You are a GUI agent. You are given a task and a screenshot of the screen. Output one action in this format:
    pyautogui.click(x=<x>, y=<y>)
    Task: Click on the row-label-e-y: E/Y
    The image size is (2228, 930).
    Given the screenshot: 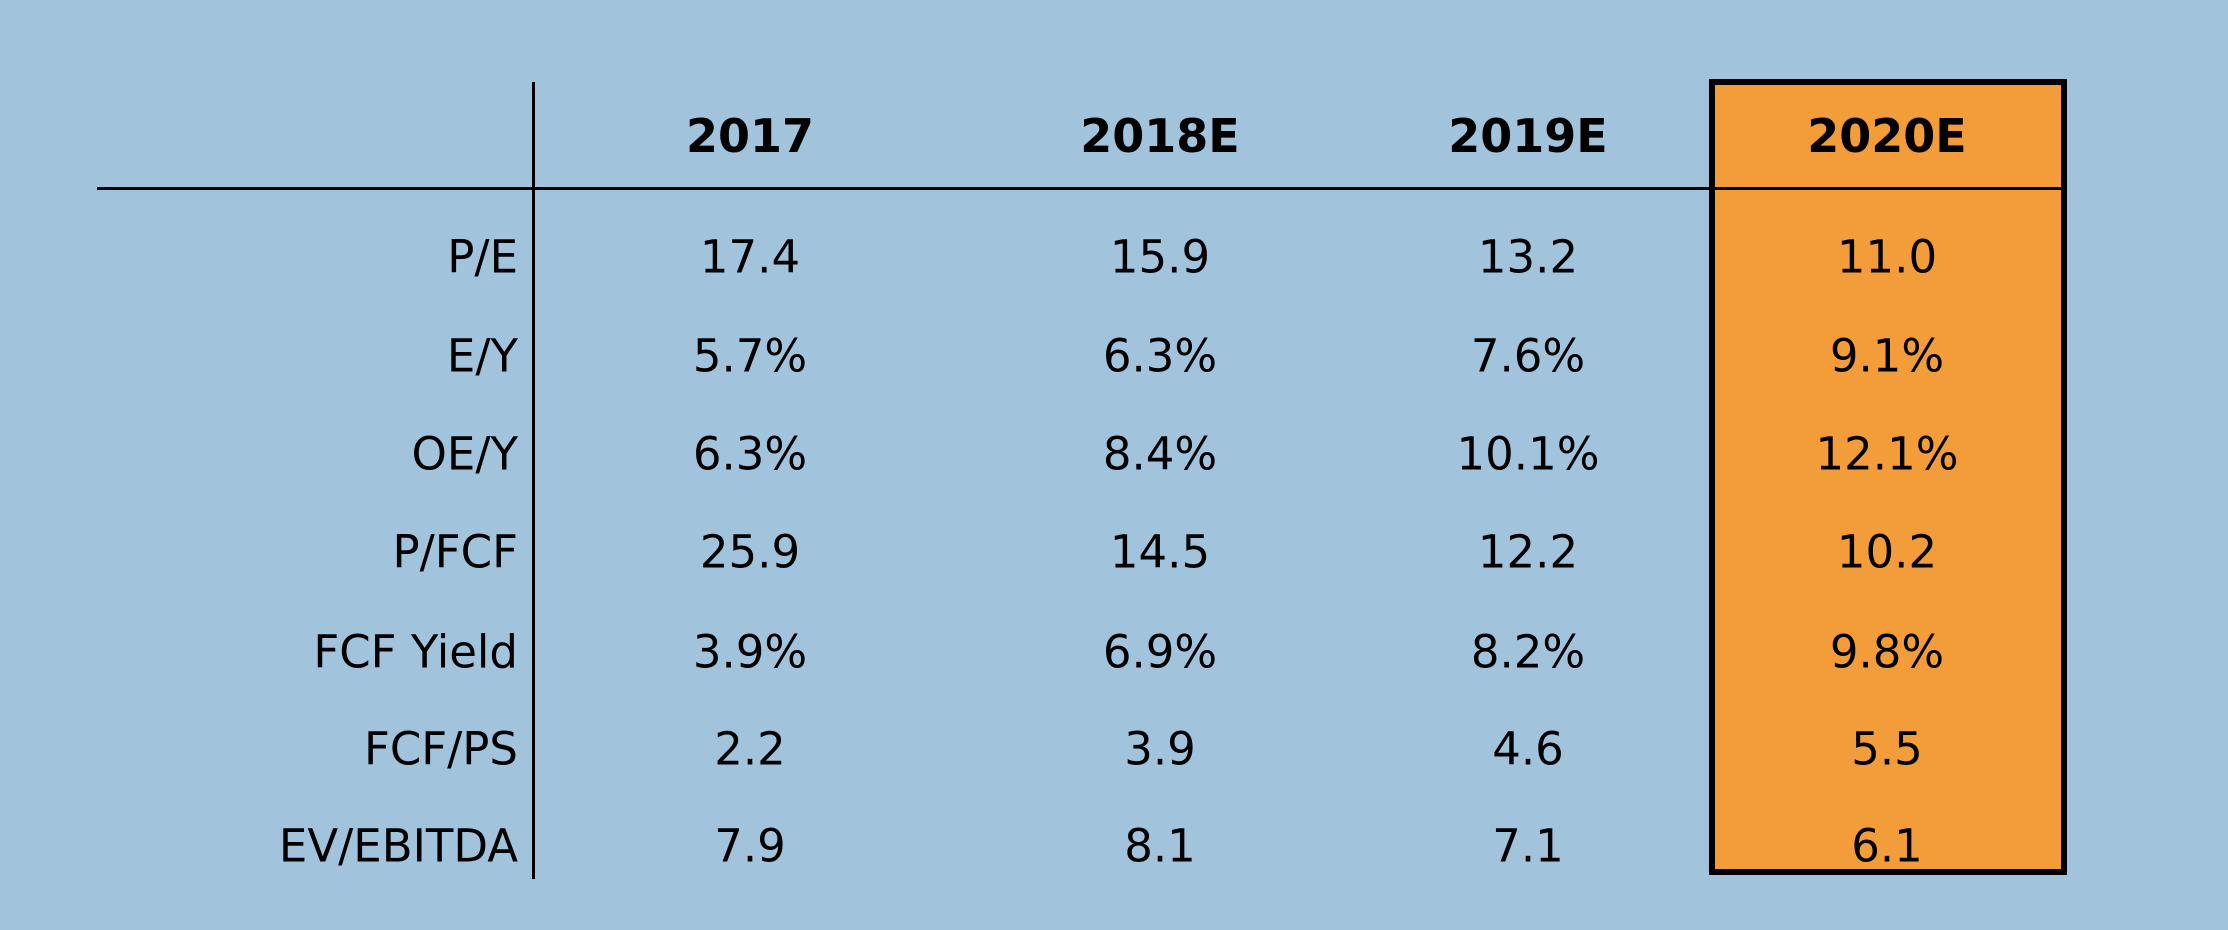 What is the action you would take?
    pyautogui.click(x=482, y=356)
    